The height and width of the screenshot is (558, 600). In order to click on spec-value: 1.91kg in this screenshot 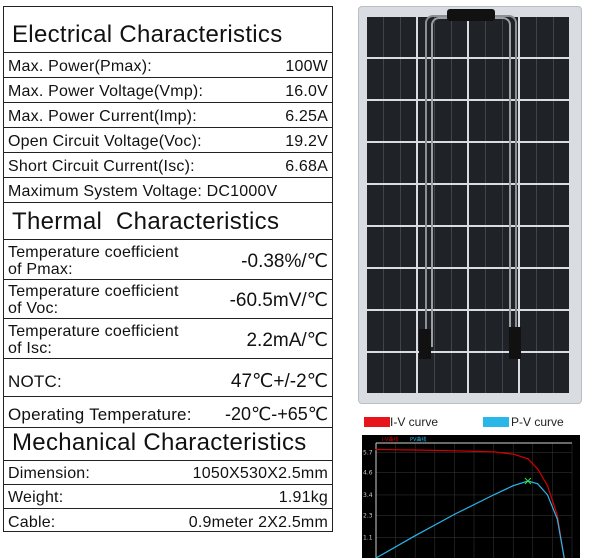, I will do `click(303, 497)`.